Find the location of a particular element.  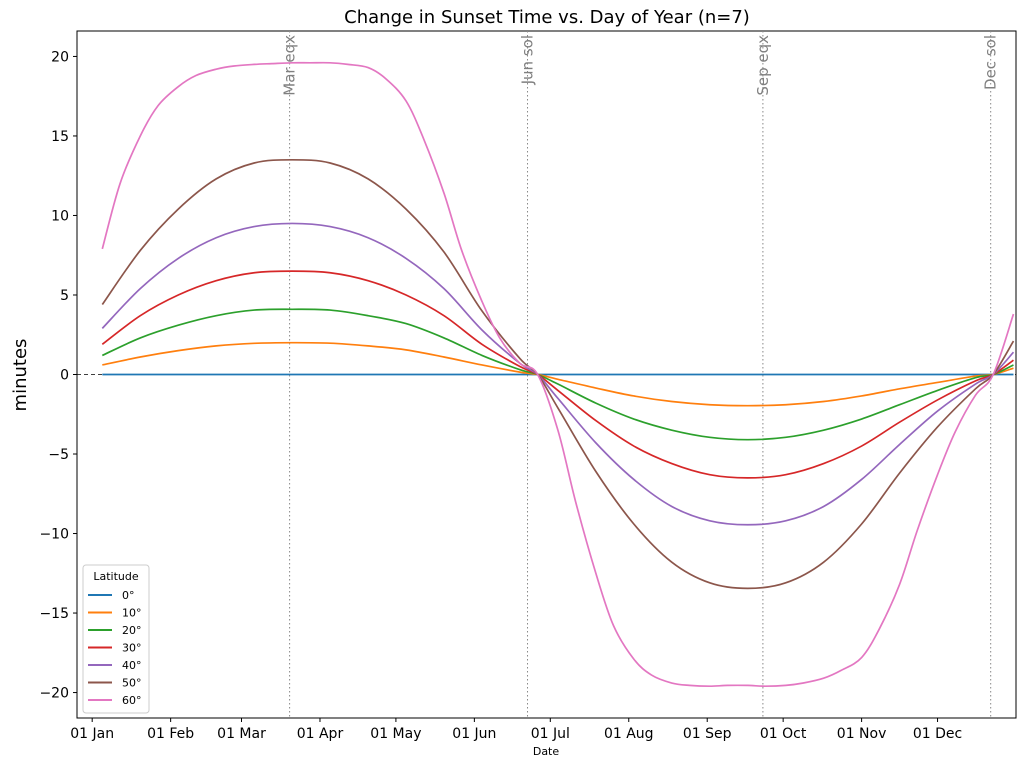

x-tick-label: 01 Sep is located at coordinates (707, 734).